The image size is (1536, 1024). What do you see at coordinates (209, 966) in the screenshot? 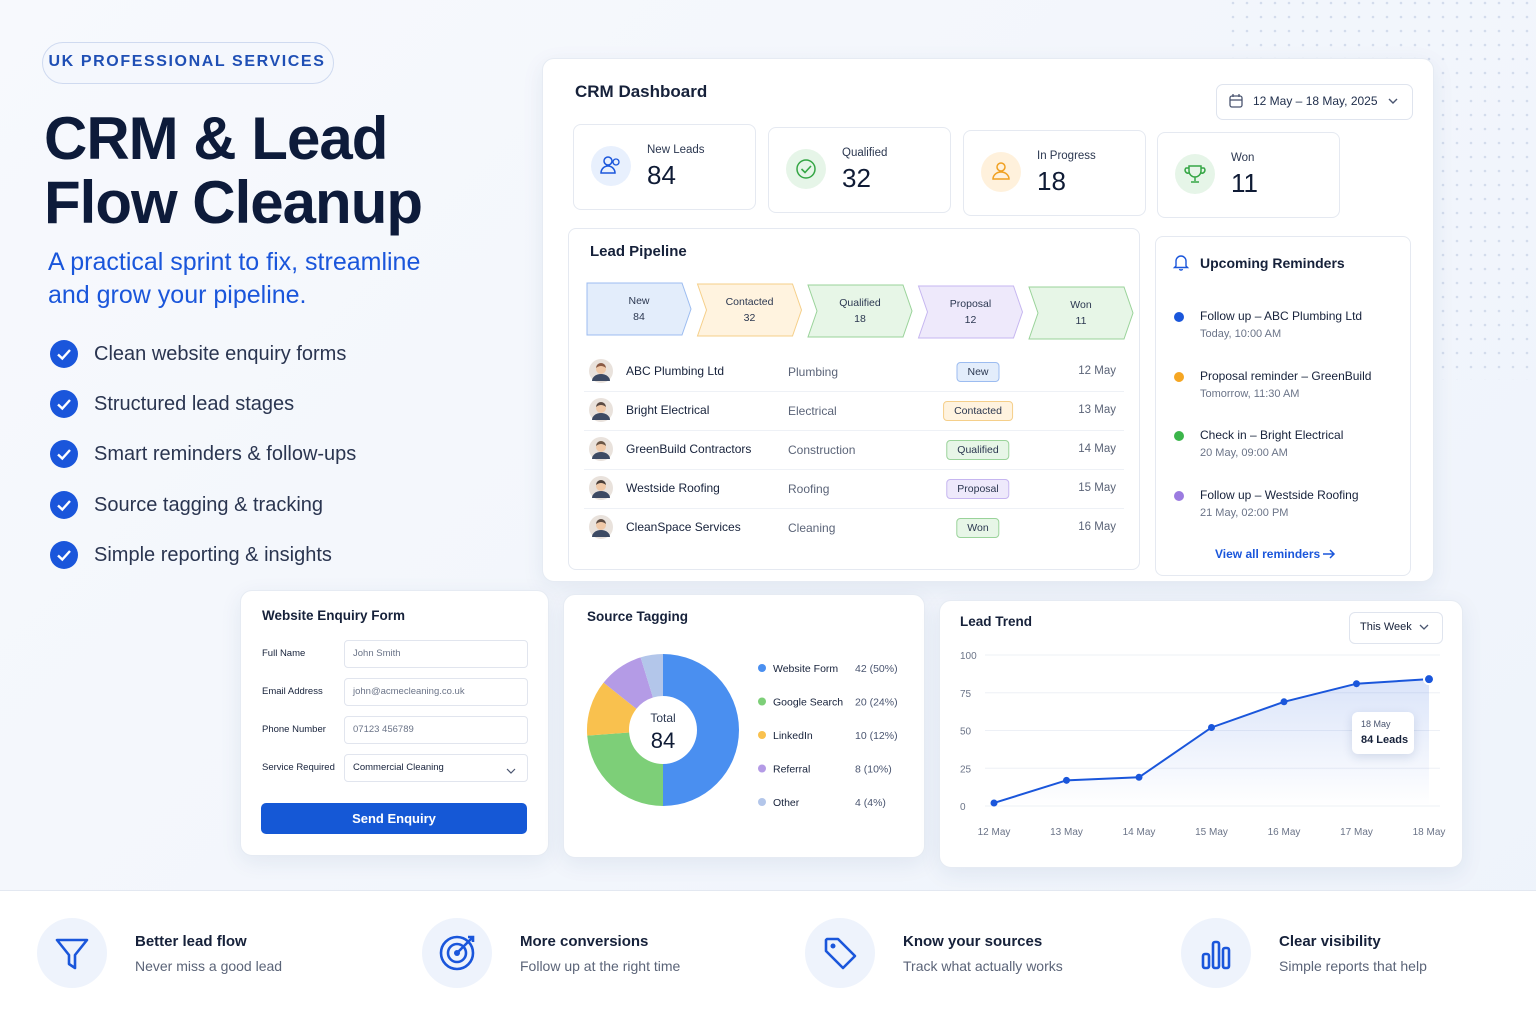
I see `benefit-text: Never miss a good lead` at bounding box center [209, 966].